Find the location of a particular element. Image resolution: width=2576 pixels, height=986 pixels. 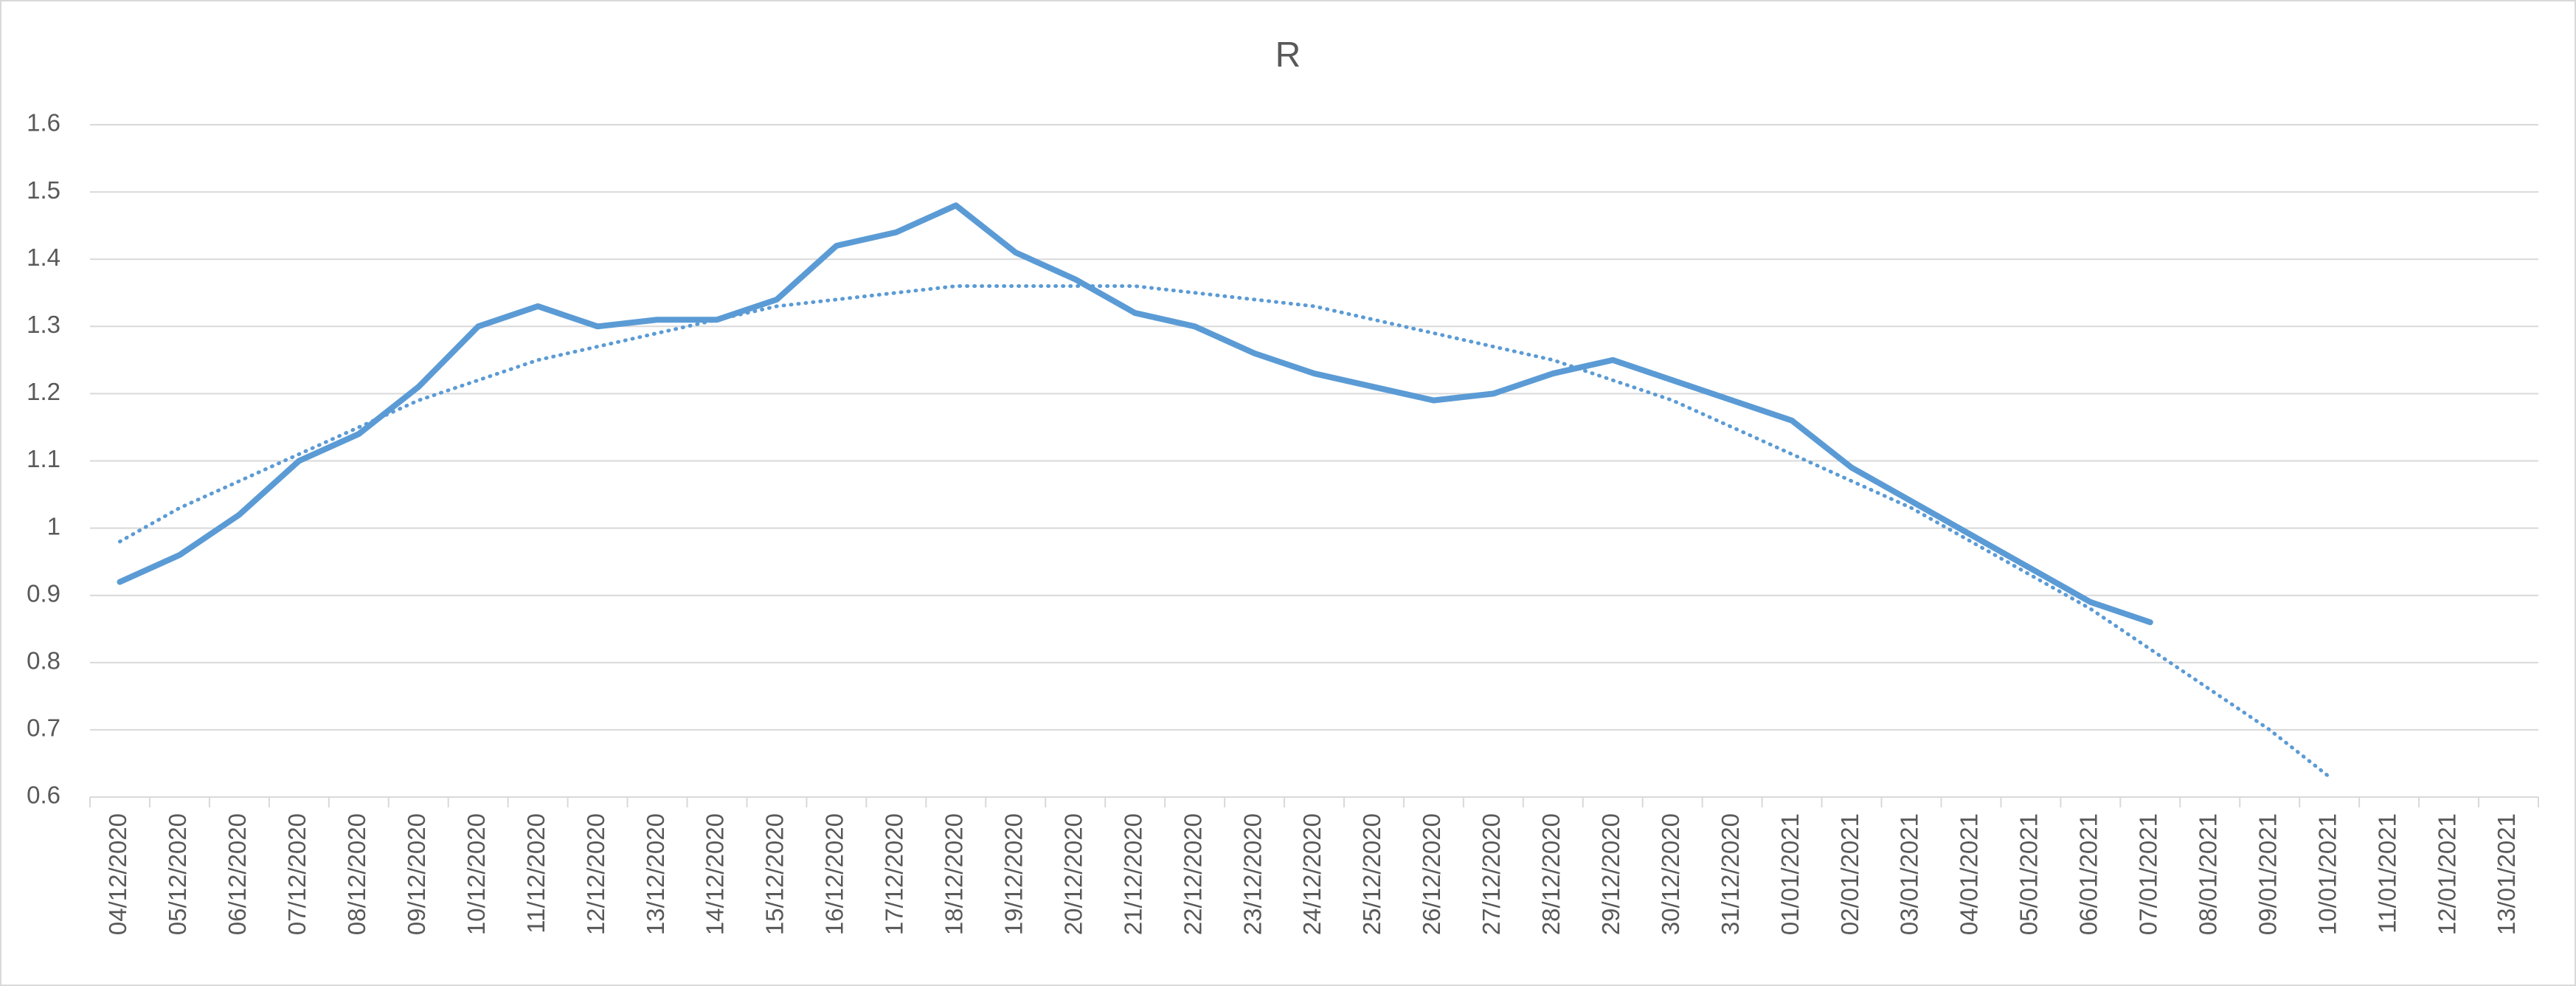

x-tick-label: 10/01/2021 is located at coordinates (2327, 874).